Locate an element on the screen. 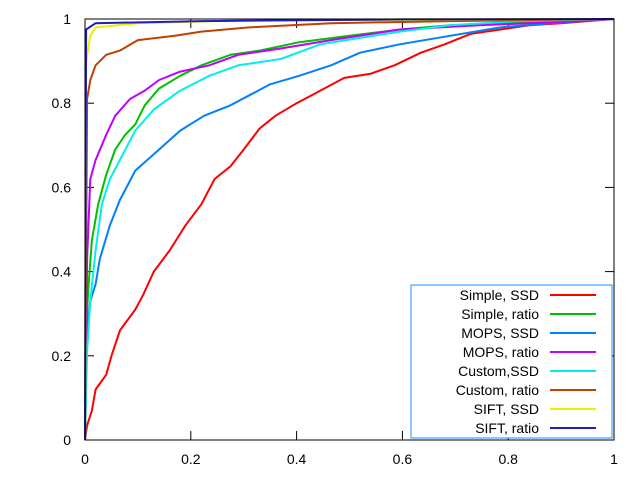 This screenshot has width=640, height=485. x-tick-label: 0.6 is located at coordinates (403, 459).